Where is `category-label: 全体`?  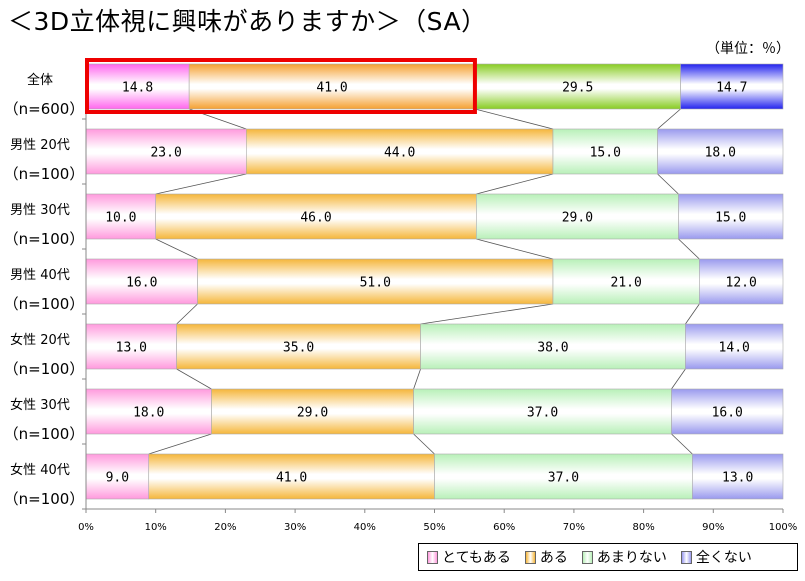
category-label: 全体 is located at coordinates (40, 80).